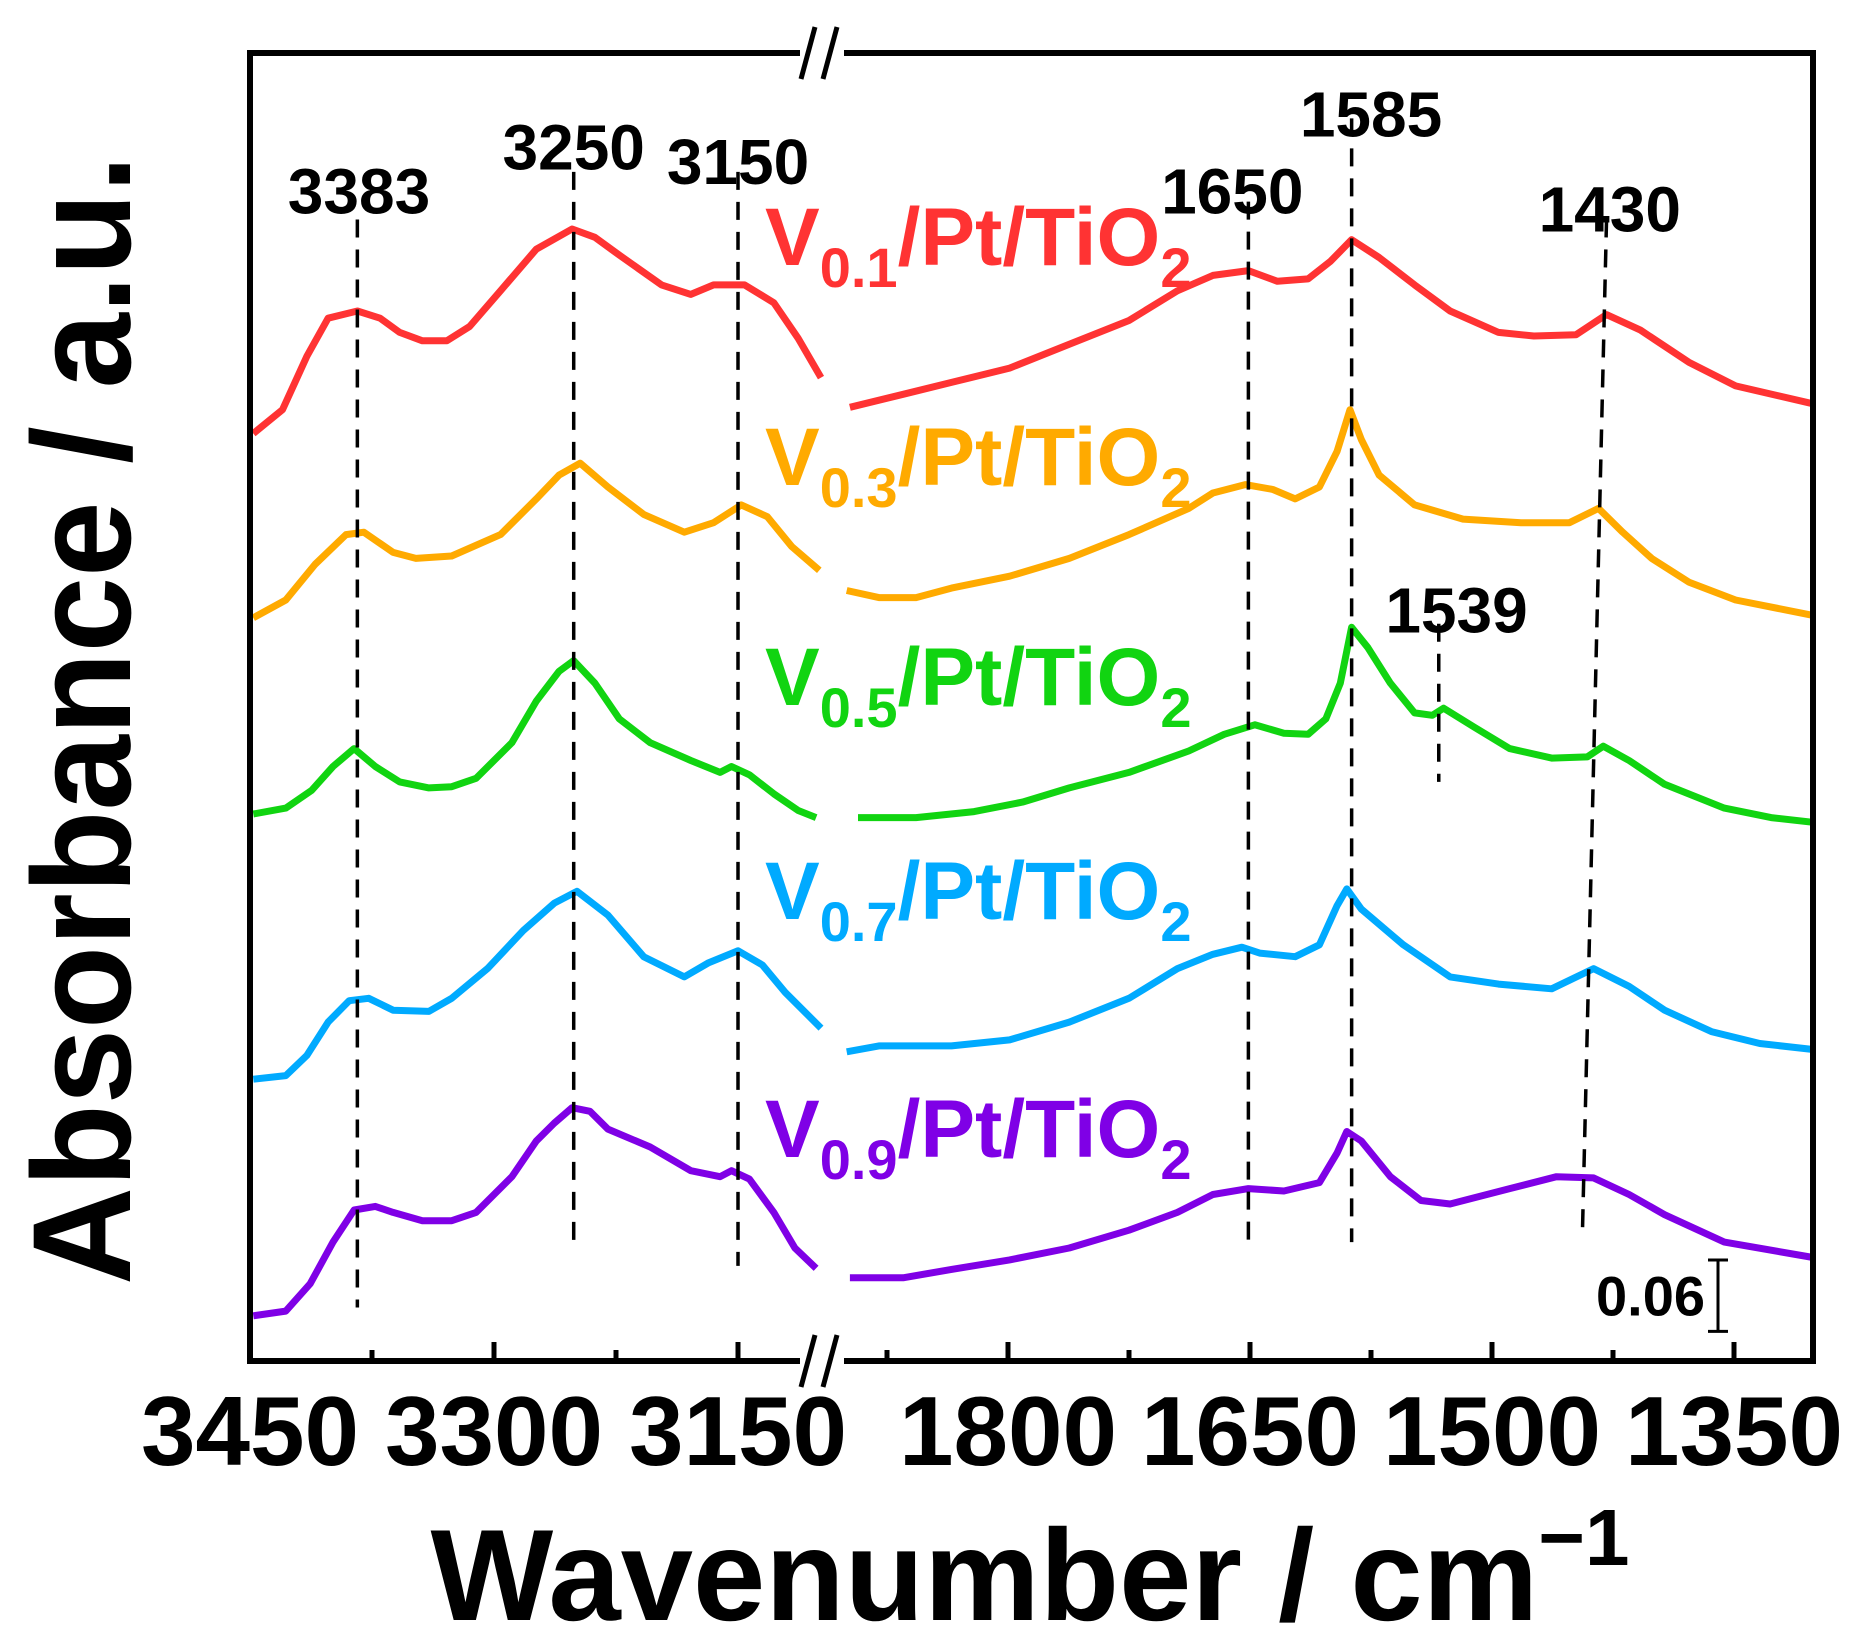  What do you see at coordinates (81, 720) in the screenshot?
I see `y-axis-label: Absorbance / a.u.` at bounding box center [81, 720].